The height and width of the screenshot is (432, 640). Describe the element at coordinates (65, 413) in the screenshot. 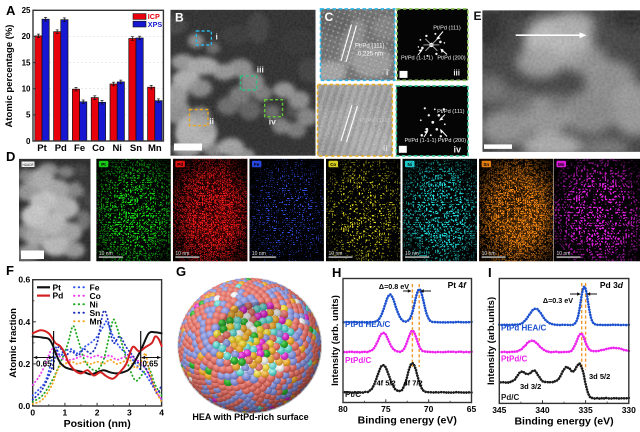

I see `svg-text: 1` at that location.